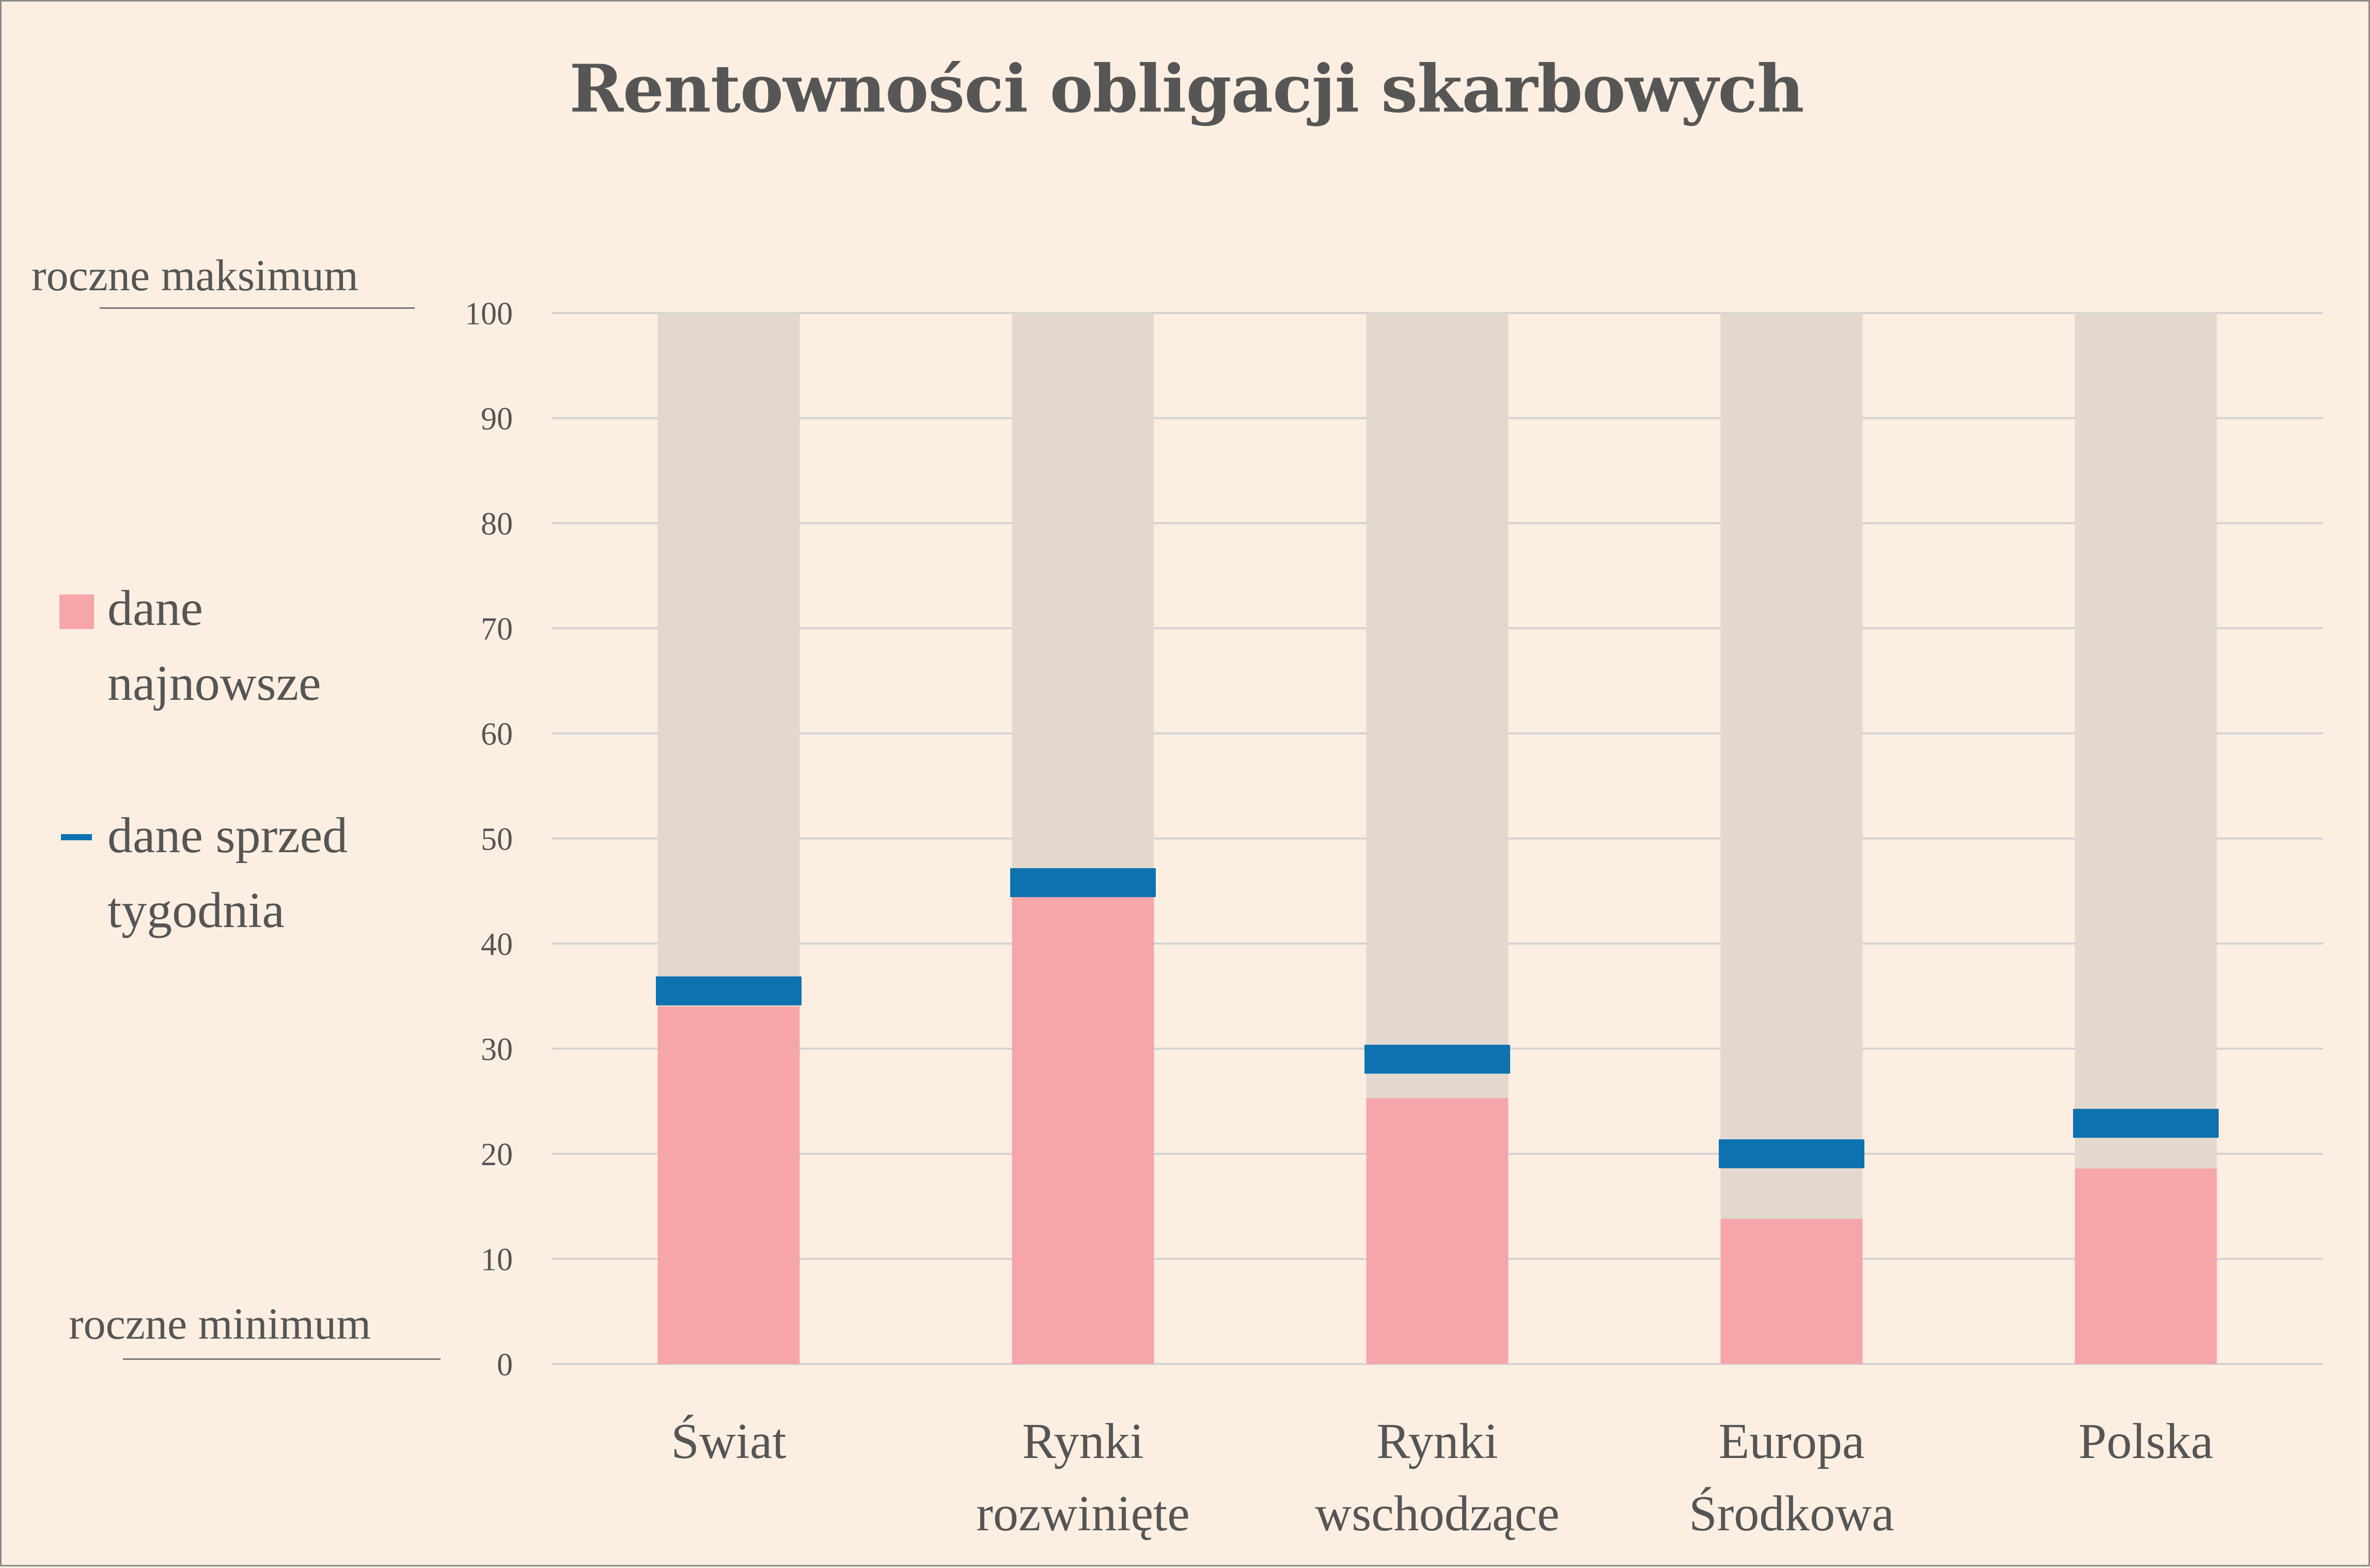 The image size is (2370, 1568). I want to click on annual-max-underline, so click(257, 308).